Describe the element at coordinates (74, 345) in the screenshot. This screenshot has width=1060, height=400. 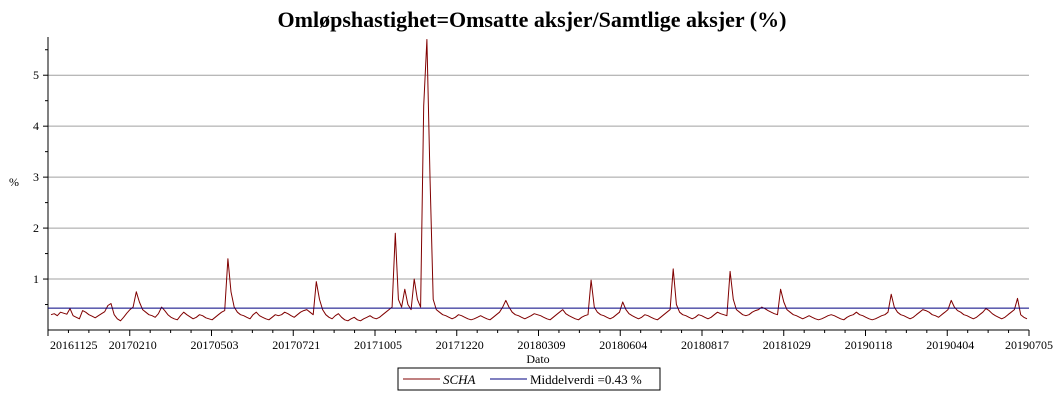
I see `x-tick-label: 20161125` at that location.